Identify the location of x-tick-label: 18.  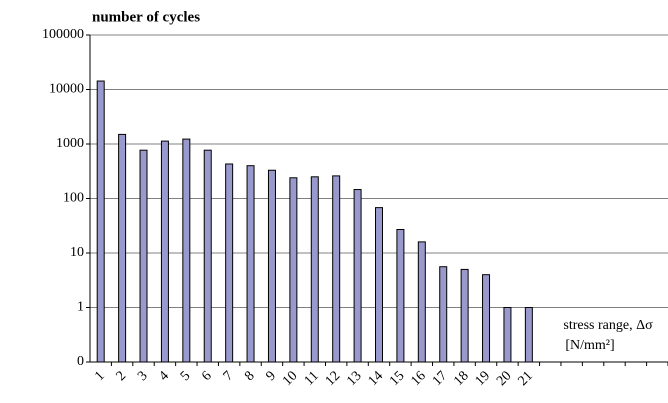
(461, 378).